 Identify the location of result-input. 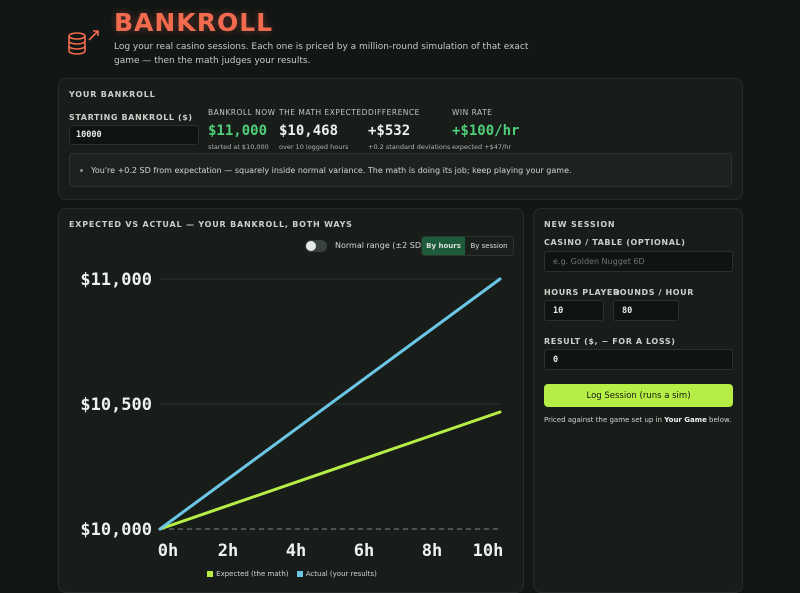
(638, 359).